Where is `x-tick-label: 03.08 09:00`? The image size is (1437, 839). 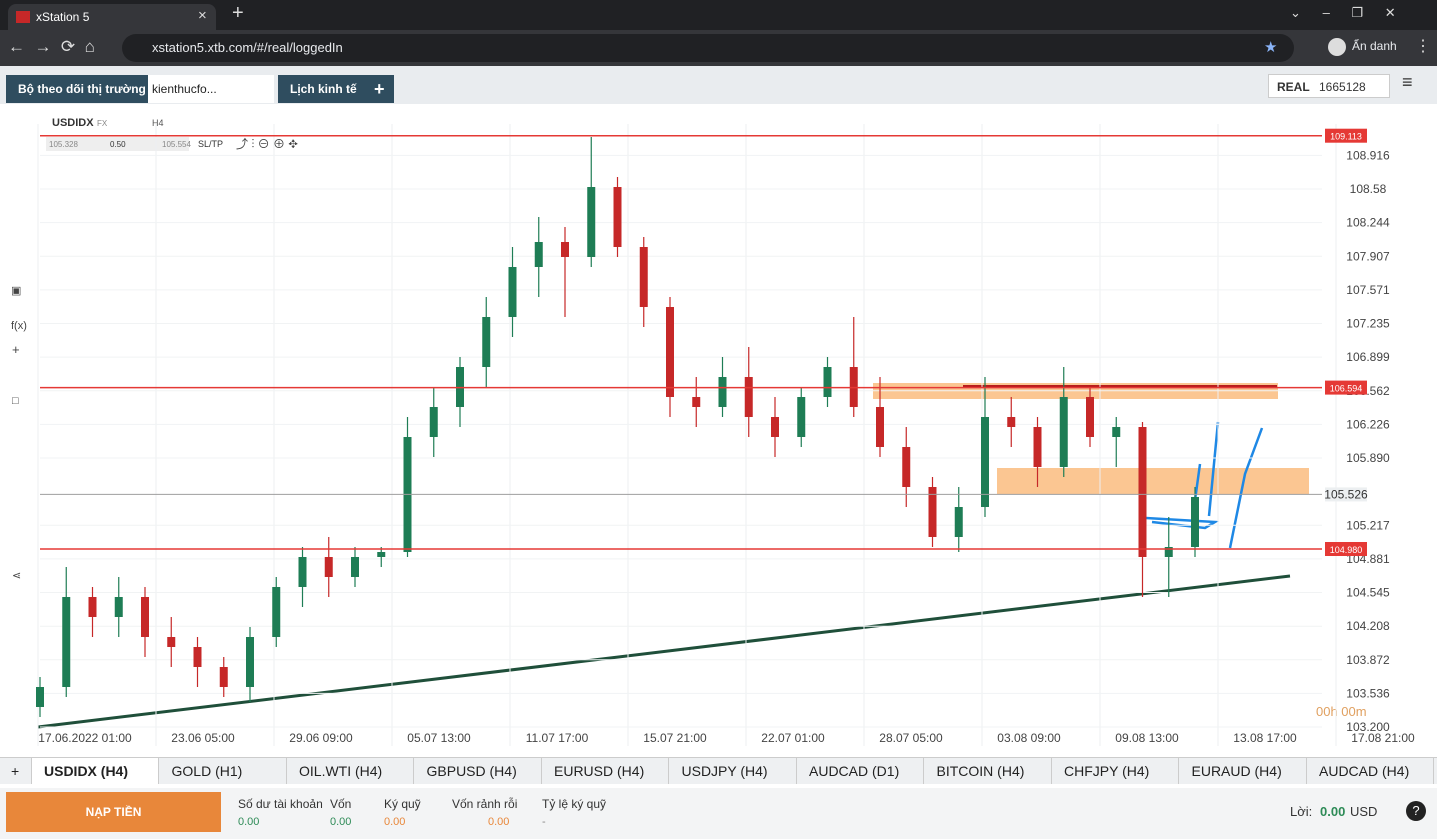
x-tick-label: 03.08 09:00 is located at coordinates (1029, 738).